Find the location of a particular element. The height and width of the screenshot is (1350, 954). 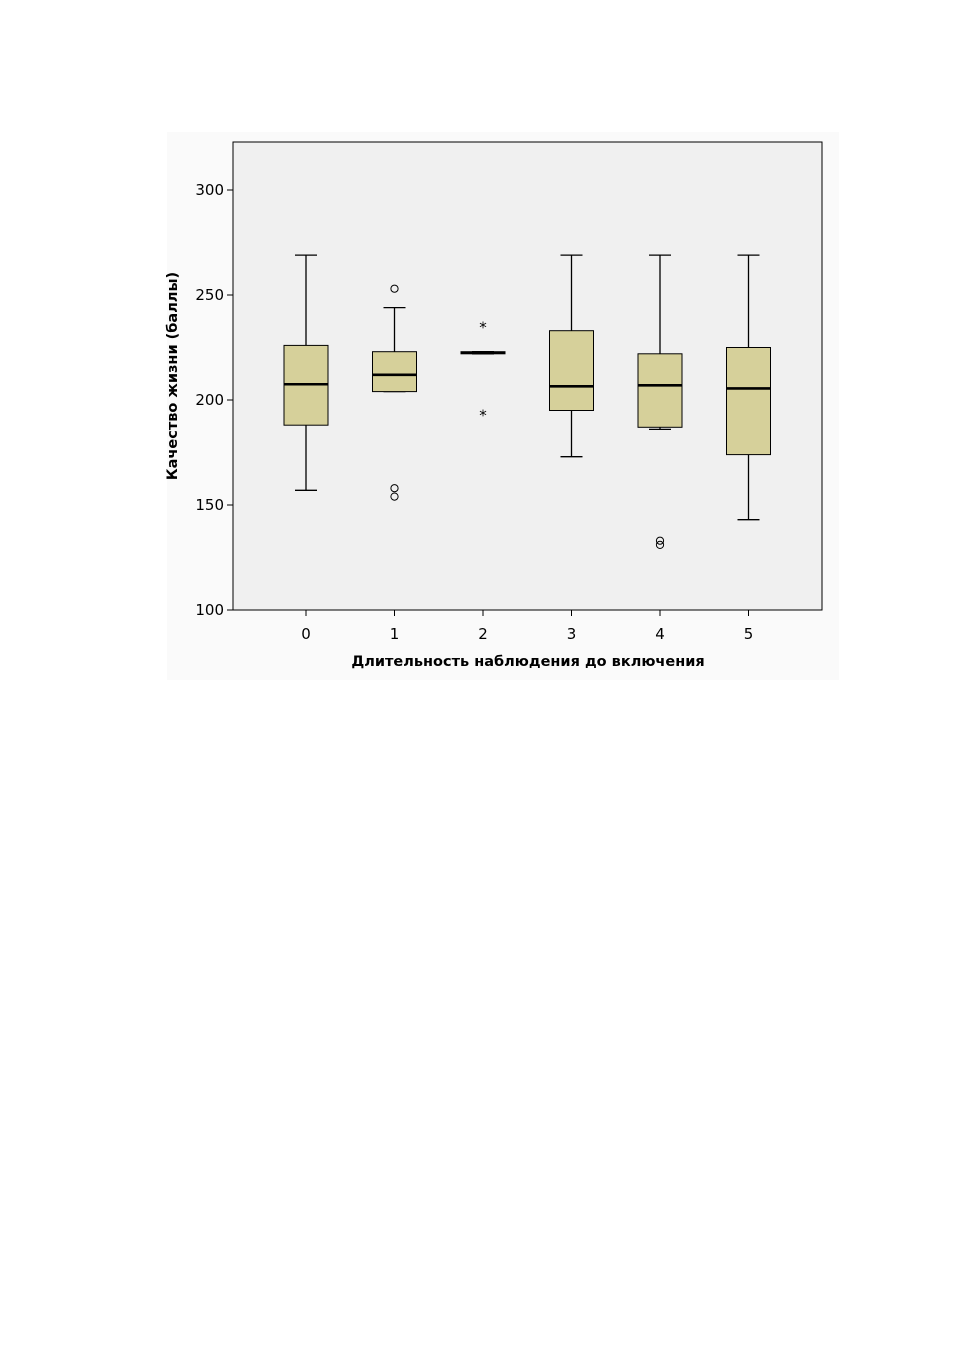

x-tick-label: 4 is located at coordinates (660, 634).